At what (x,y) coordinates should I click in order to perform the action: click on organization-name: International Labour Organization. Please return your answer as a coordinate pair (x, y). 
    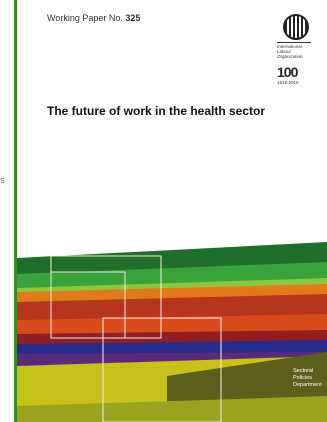
    Looking at the image, I should click on (299, 51).